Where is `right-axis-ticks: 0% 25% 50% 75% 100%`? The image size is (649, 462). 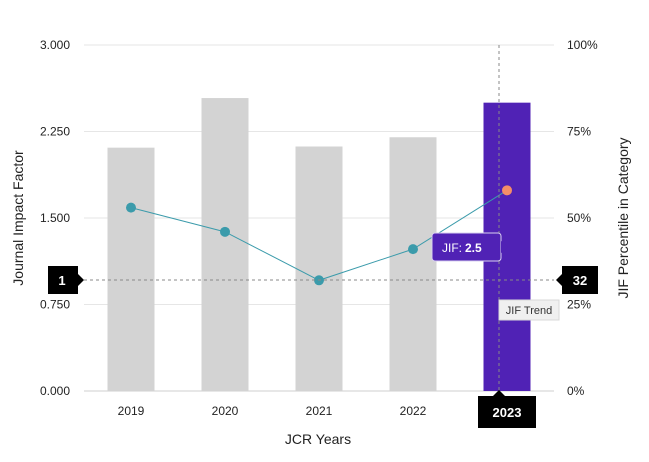
right-axis-ticks: 0% 25% 50% 75% 100% is located at coordinates (582, 218).